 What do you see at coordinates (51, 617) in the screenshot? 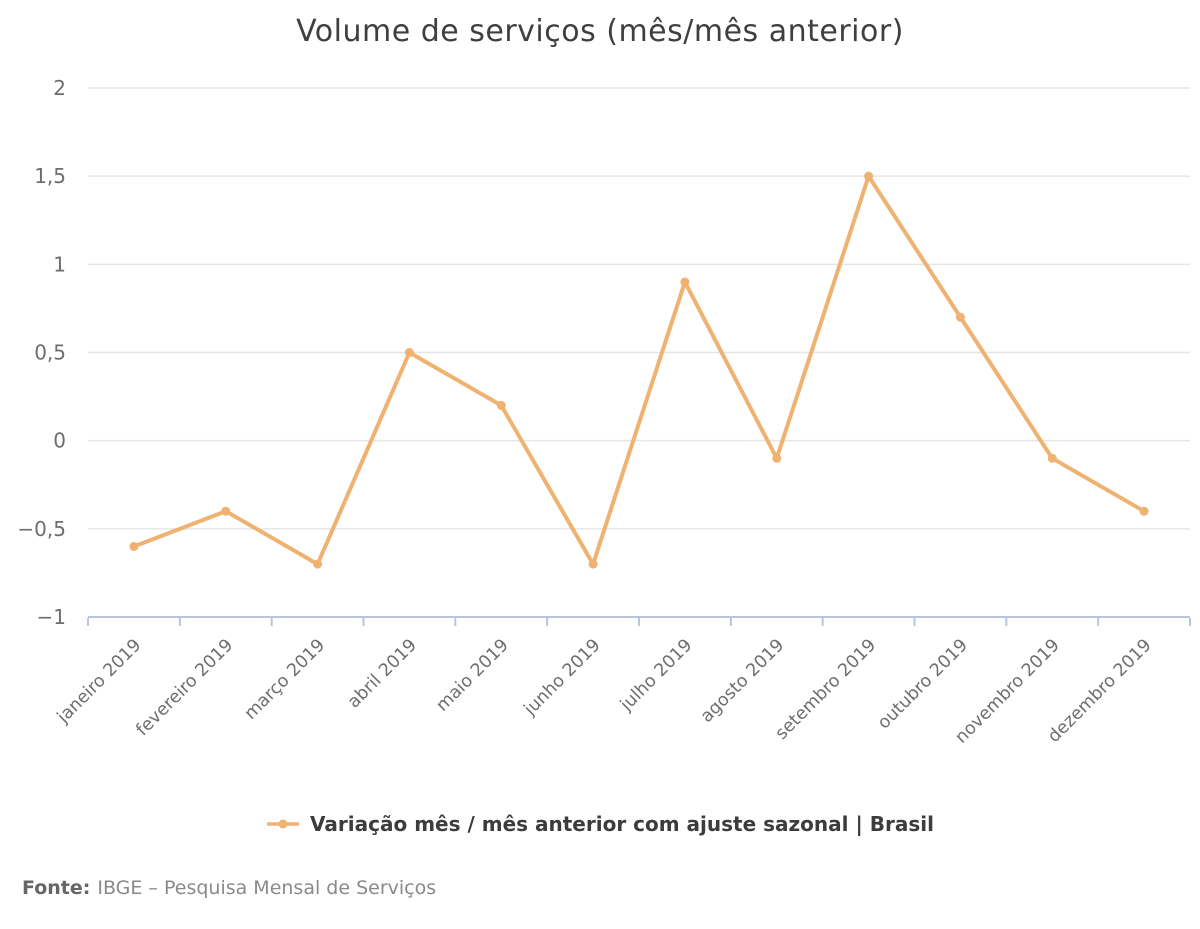
I see `y-tick-label: −1` at bounding box center [51, 617].